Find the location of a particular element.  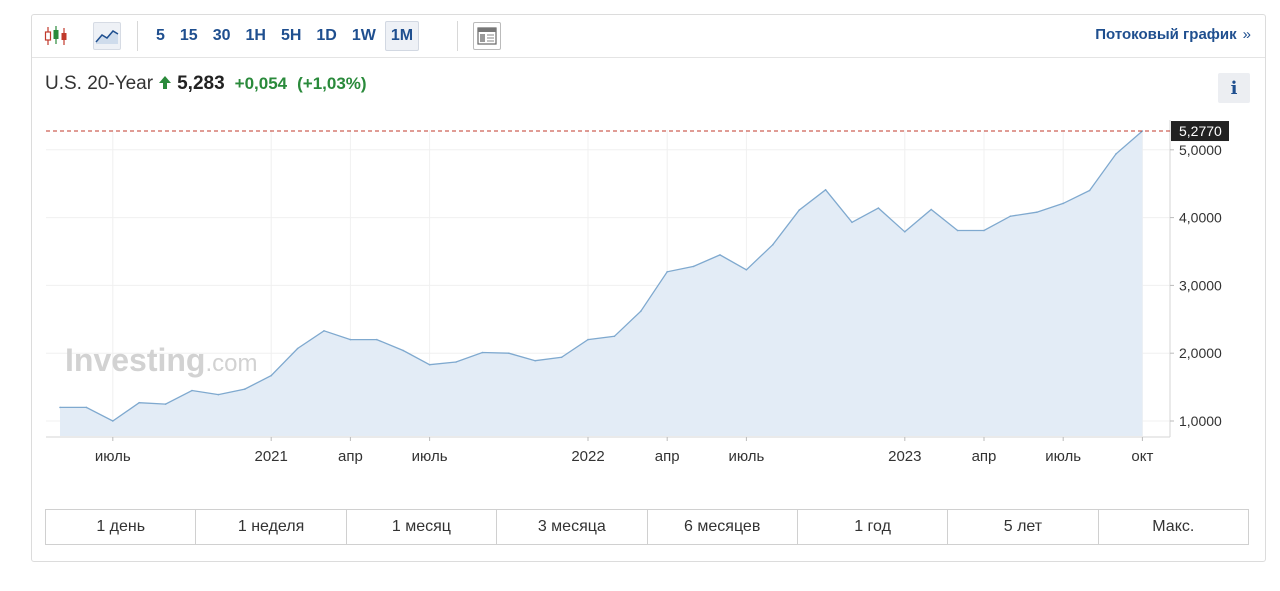

double-chevron-right-icon: » is located at coordinates (1246, 34).